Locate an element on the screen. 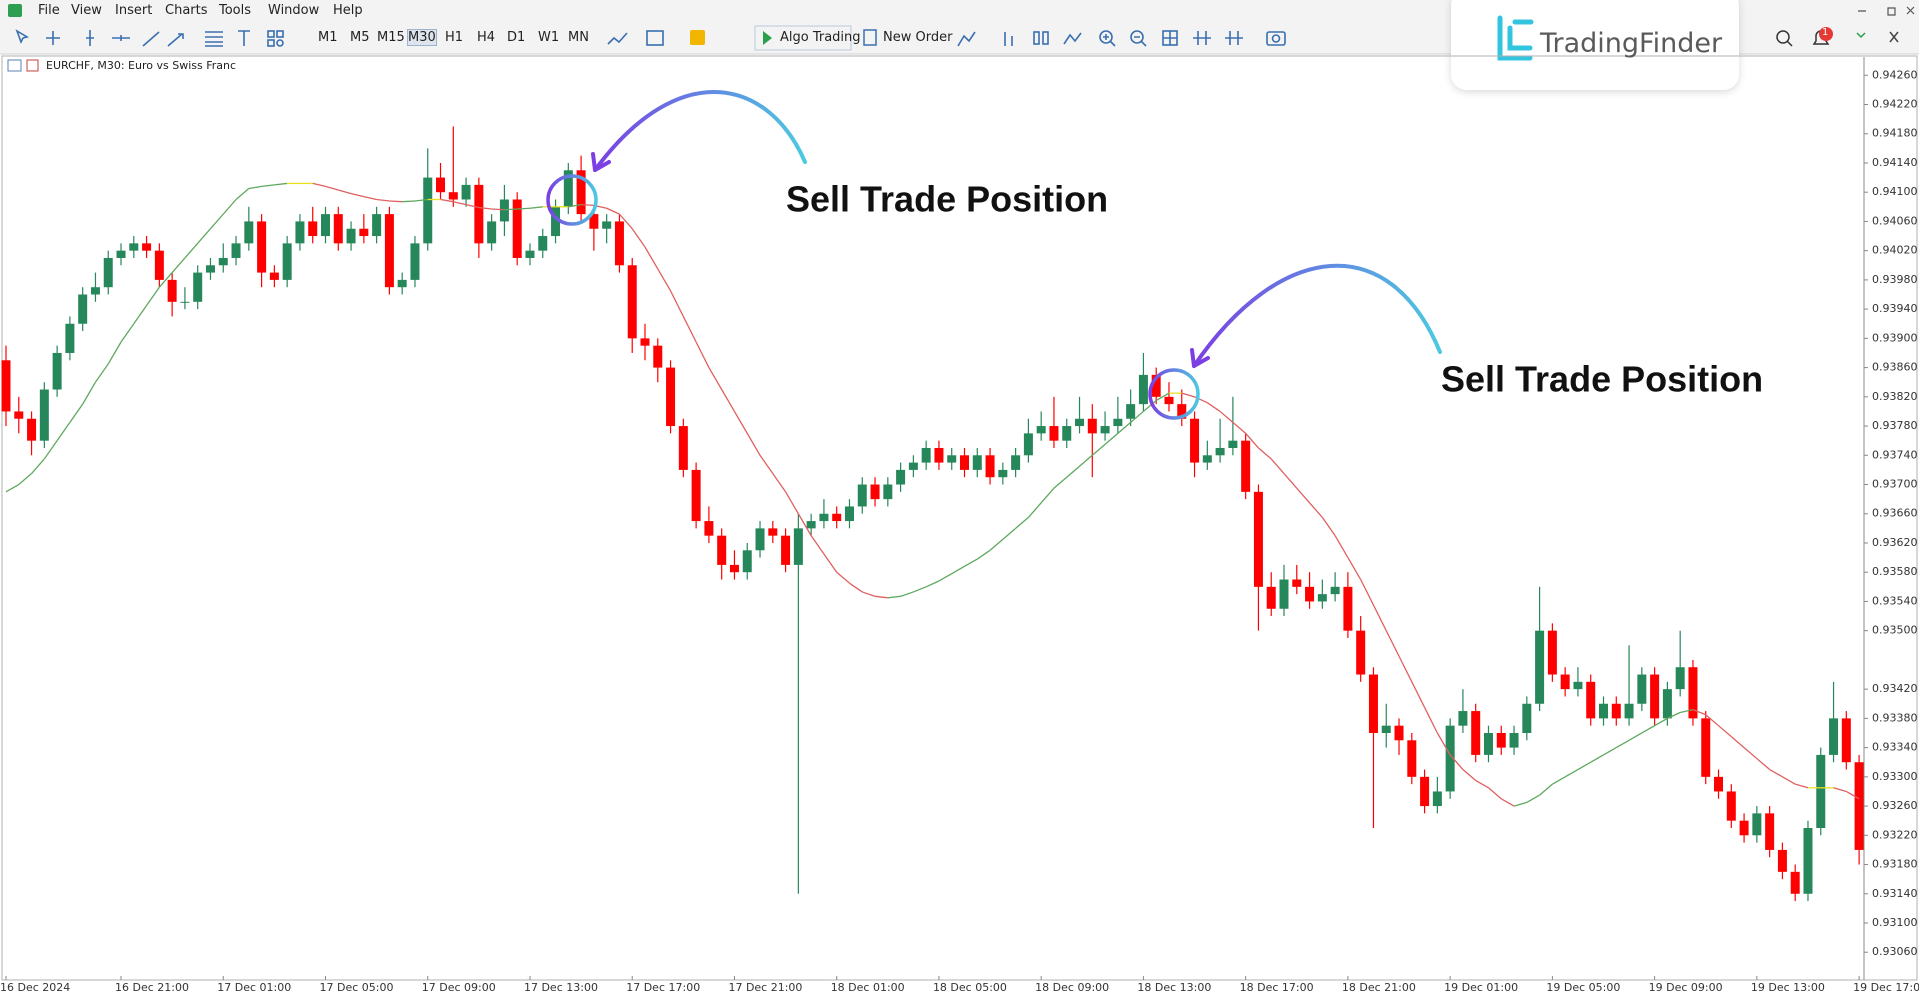 This screenshot has height=996, width=1919. window-controls is located at coordinates (1886, 11).